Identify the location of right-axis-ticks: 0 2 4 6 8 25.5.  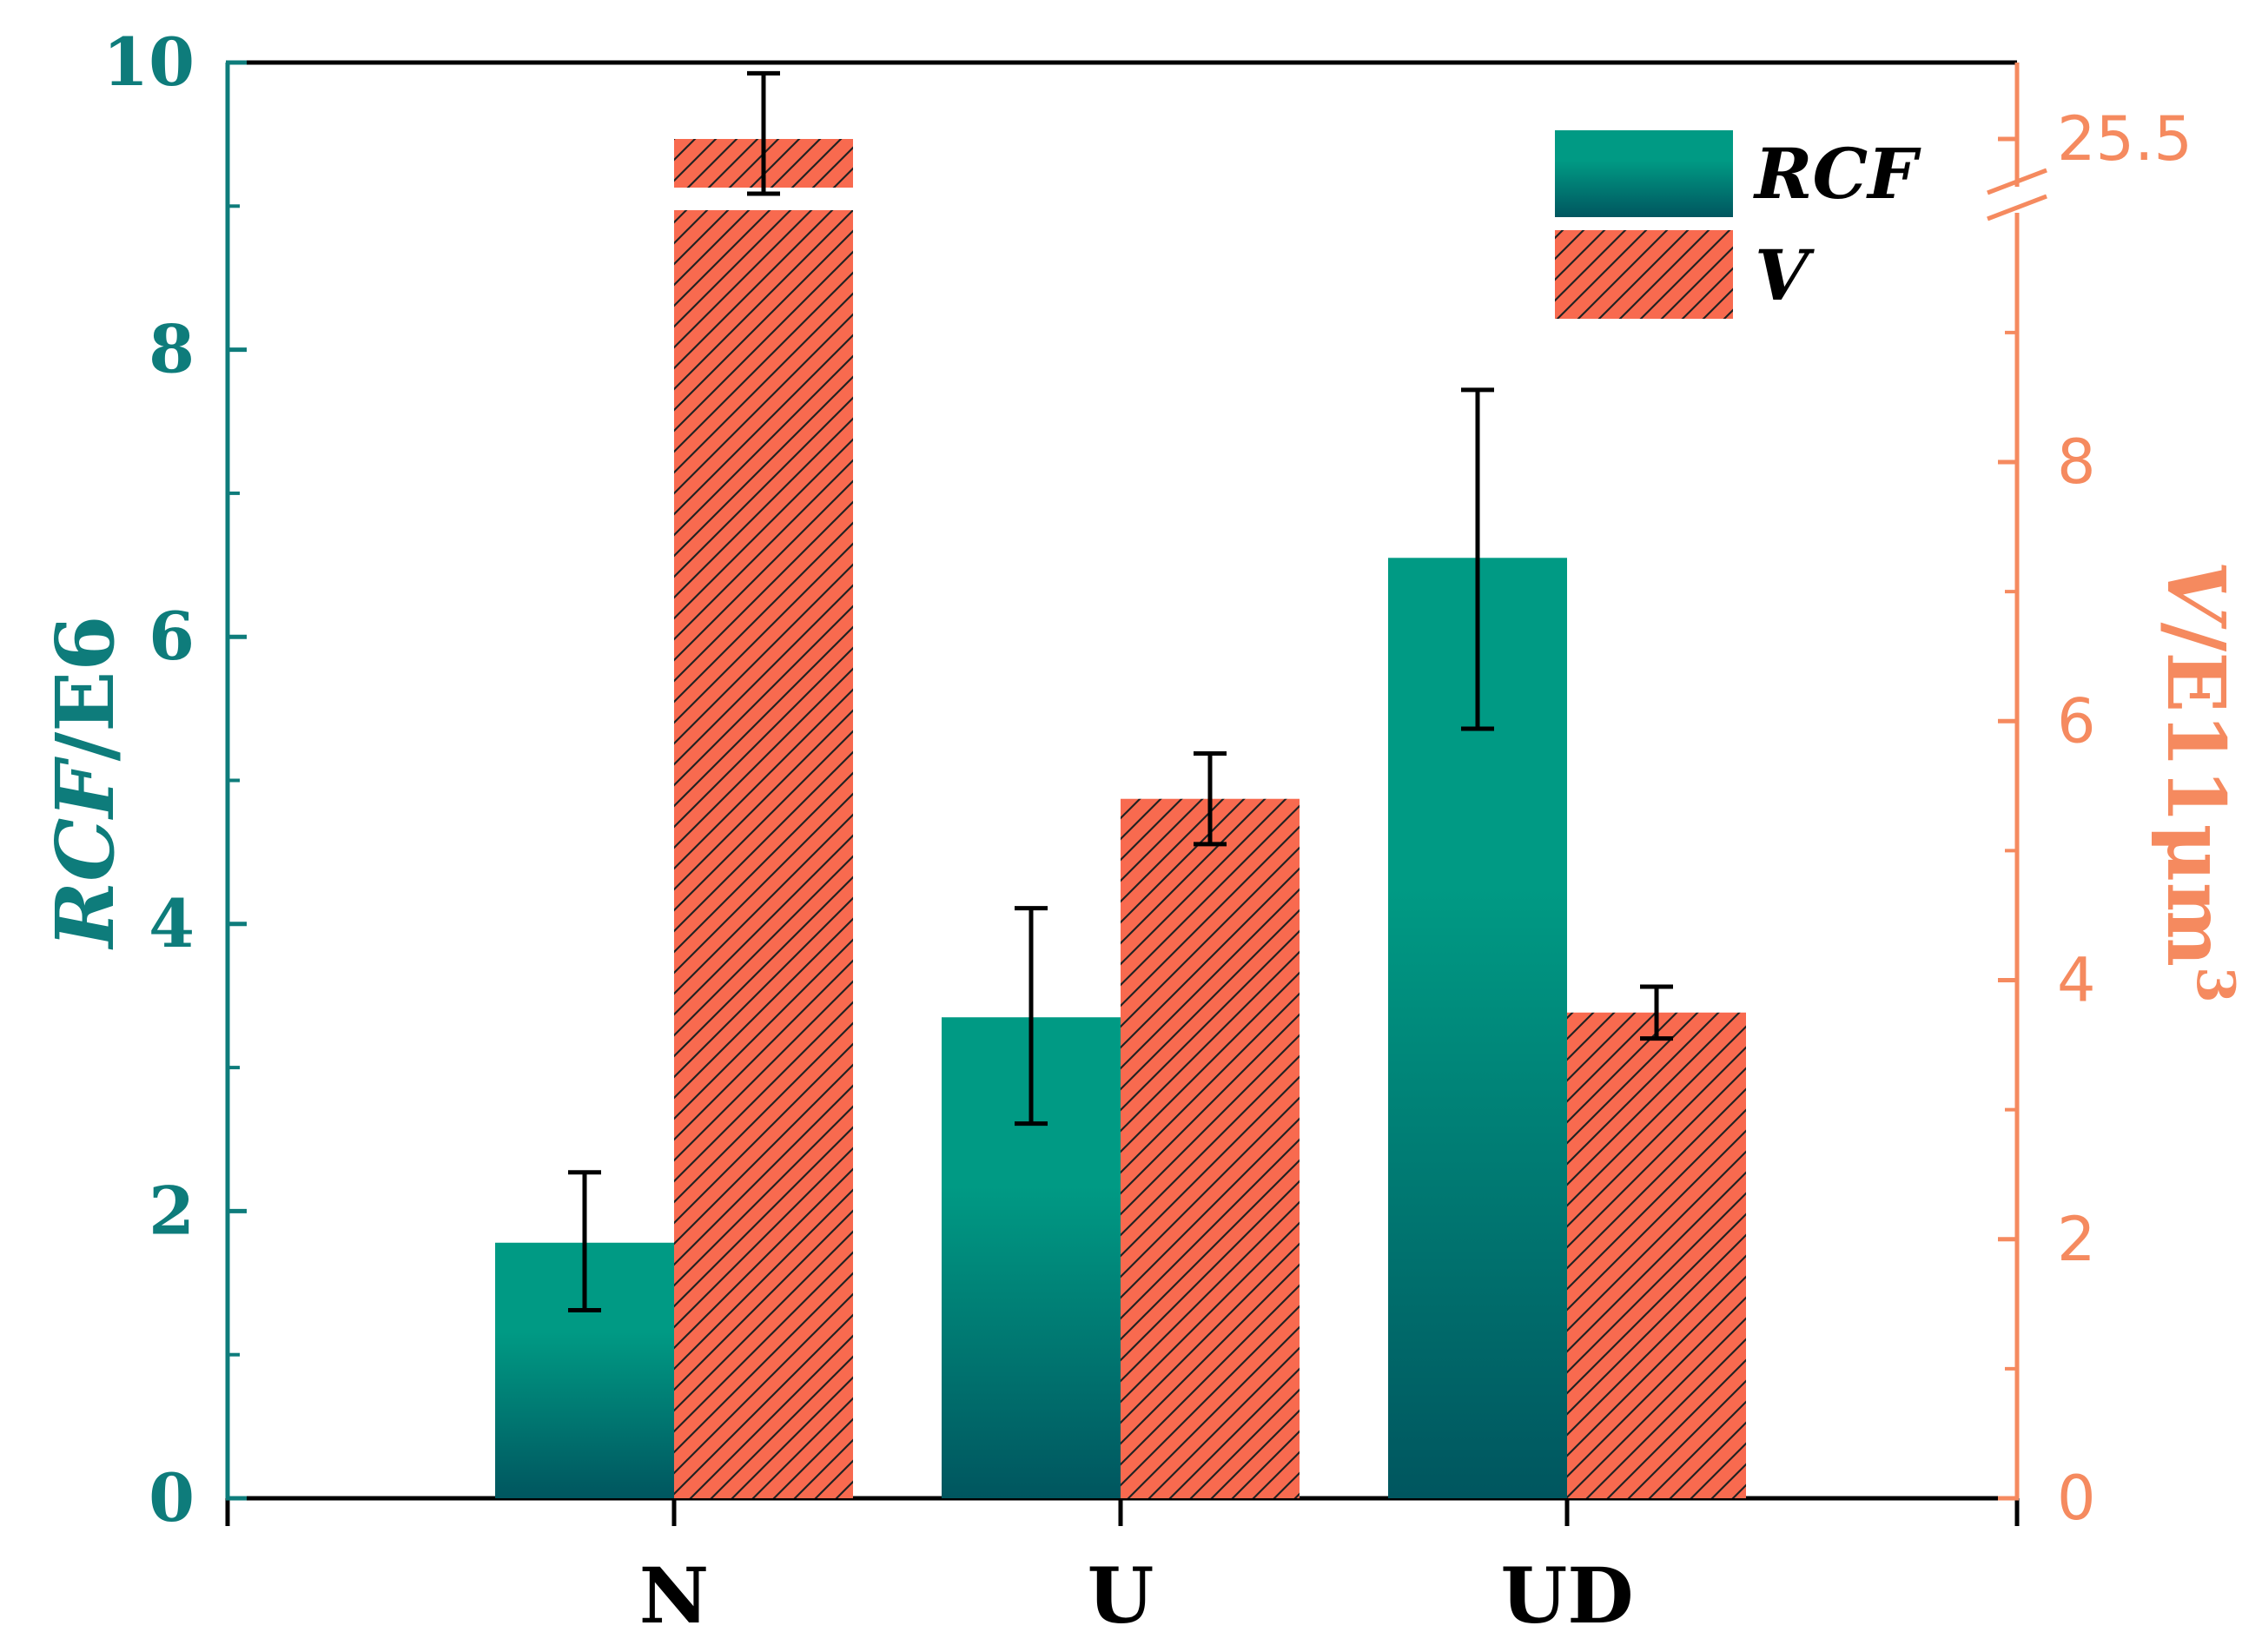
(2095, 818).